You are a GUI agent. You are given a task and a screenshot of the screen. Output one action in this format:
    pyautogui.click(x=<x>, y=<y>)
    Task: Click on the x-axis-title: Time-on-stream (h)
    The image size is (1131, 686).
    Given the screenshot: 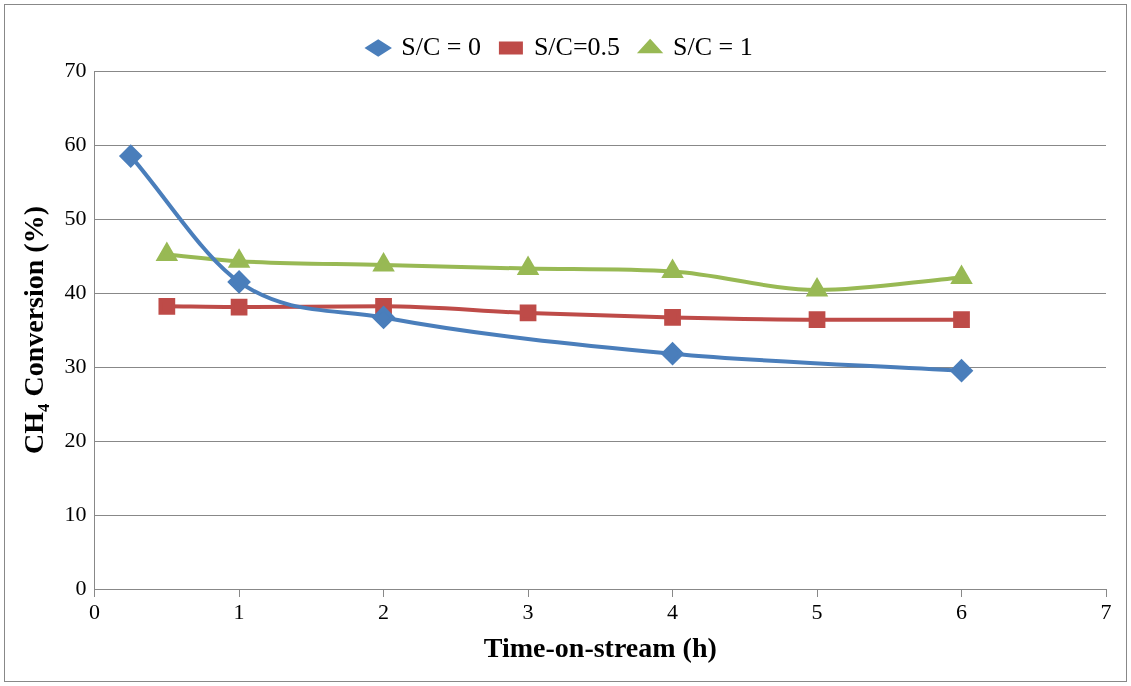 What is the action you would take?
    pyautogui.click(x=600, y=648)
    